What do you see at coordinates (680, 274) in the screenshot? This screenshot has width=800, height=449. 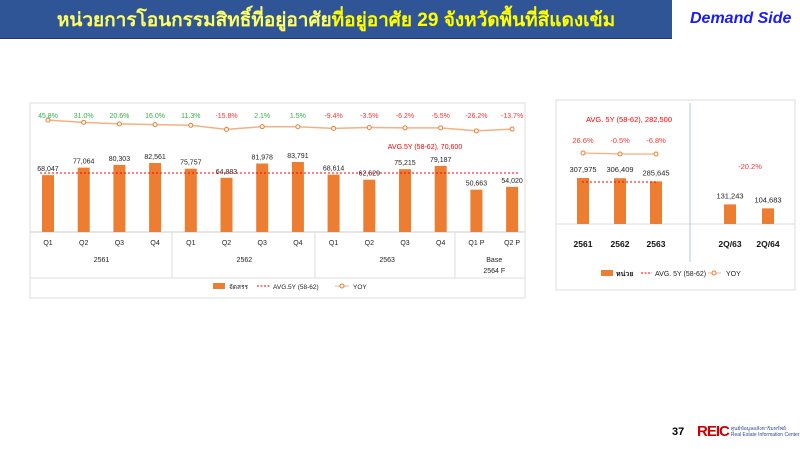 I see `legend-avg-label: AVG. 5Y (58-62)` at bounding box center [680, 274].